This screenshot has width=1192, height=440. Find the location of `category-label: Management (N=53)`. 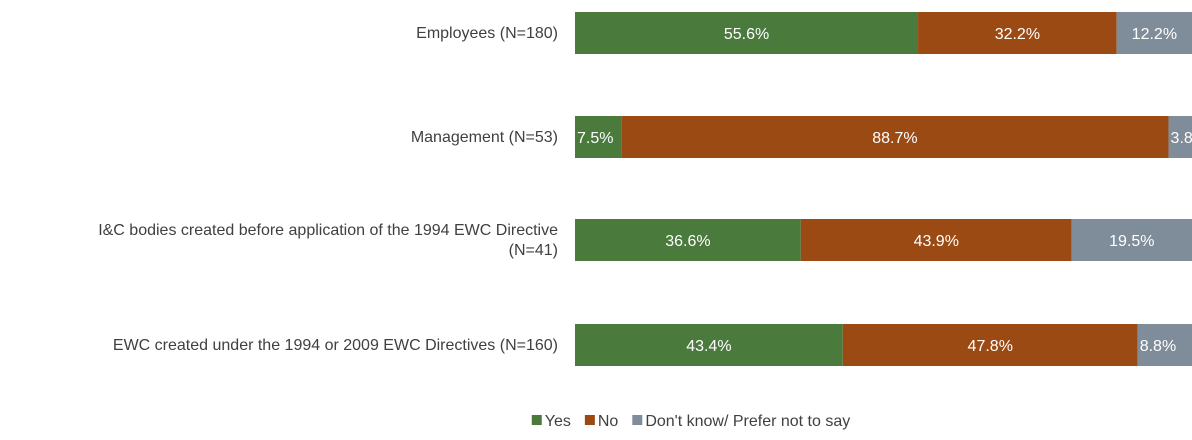

category-label: Management (N=53) is located at coordinates (484, 137).